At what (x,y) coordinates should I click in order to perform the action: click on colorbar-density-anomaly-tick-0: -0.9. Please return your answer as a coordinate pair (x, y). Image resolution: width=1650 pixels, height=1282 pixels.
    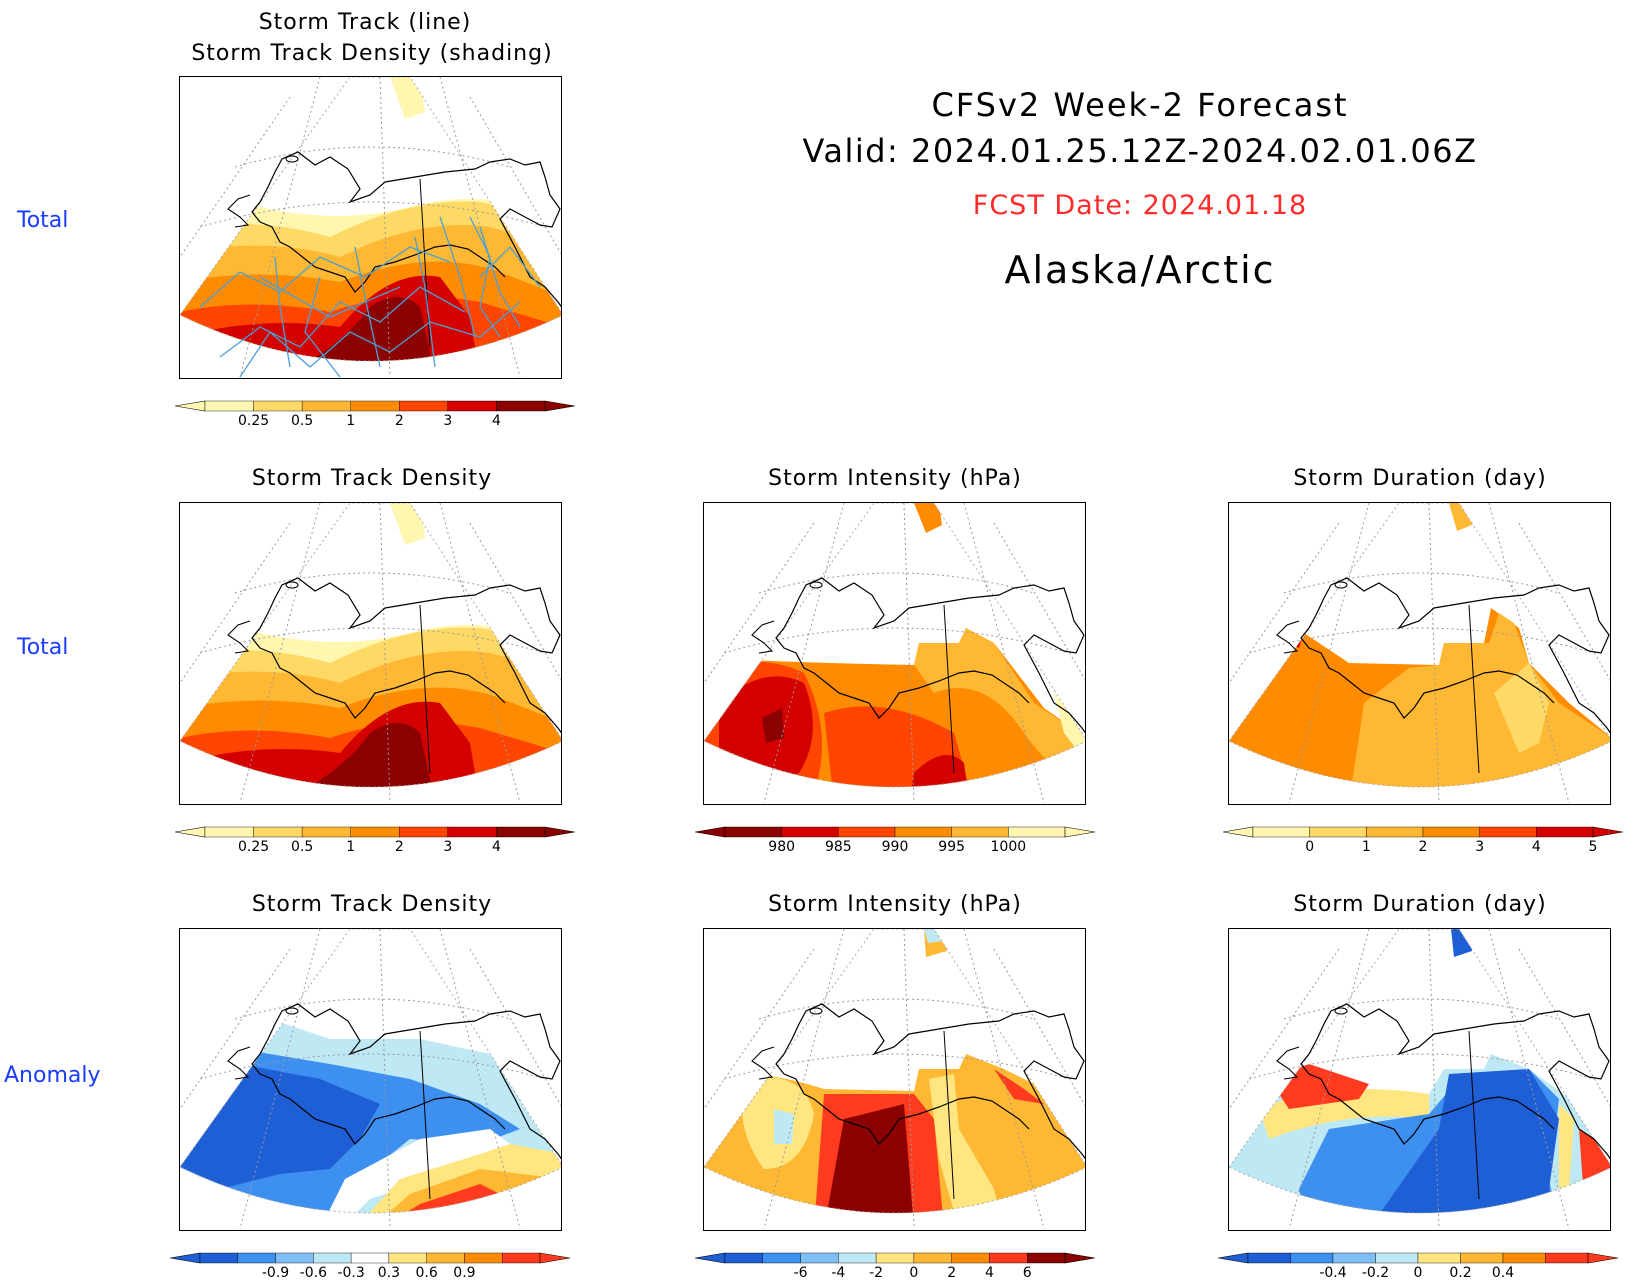
    Looking at the image, I should click on (275, 1273).